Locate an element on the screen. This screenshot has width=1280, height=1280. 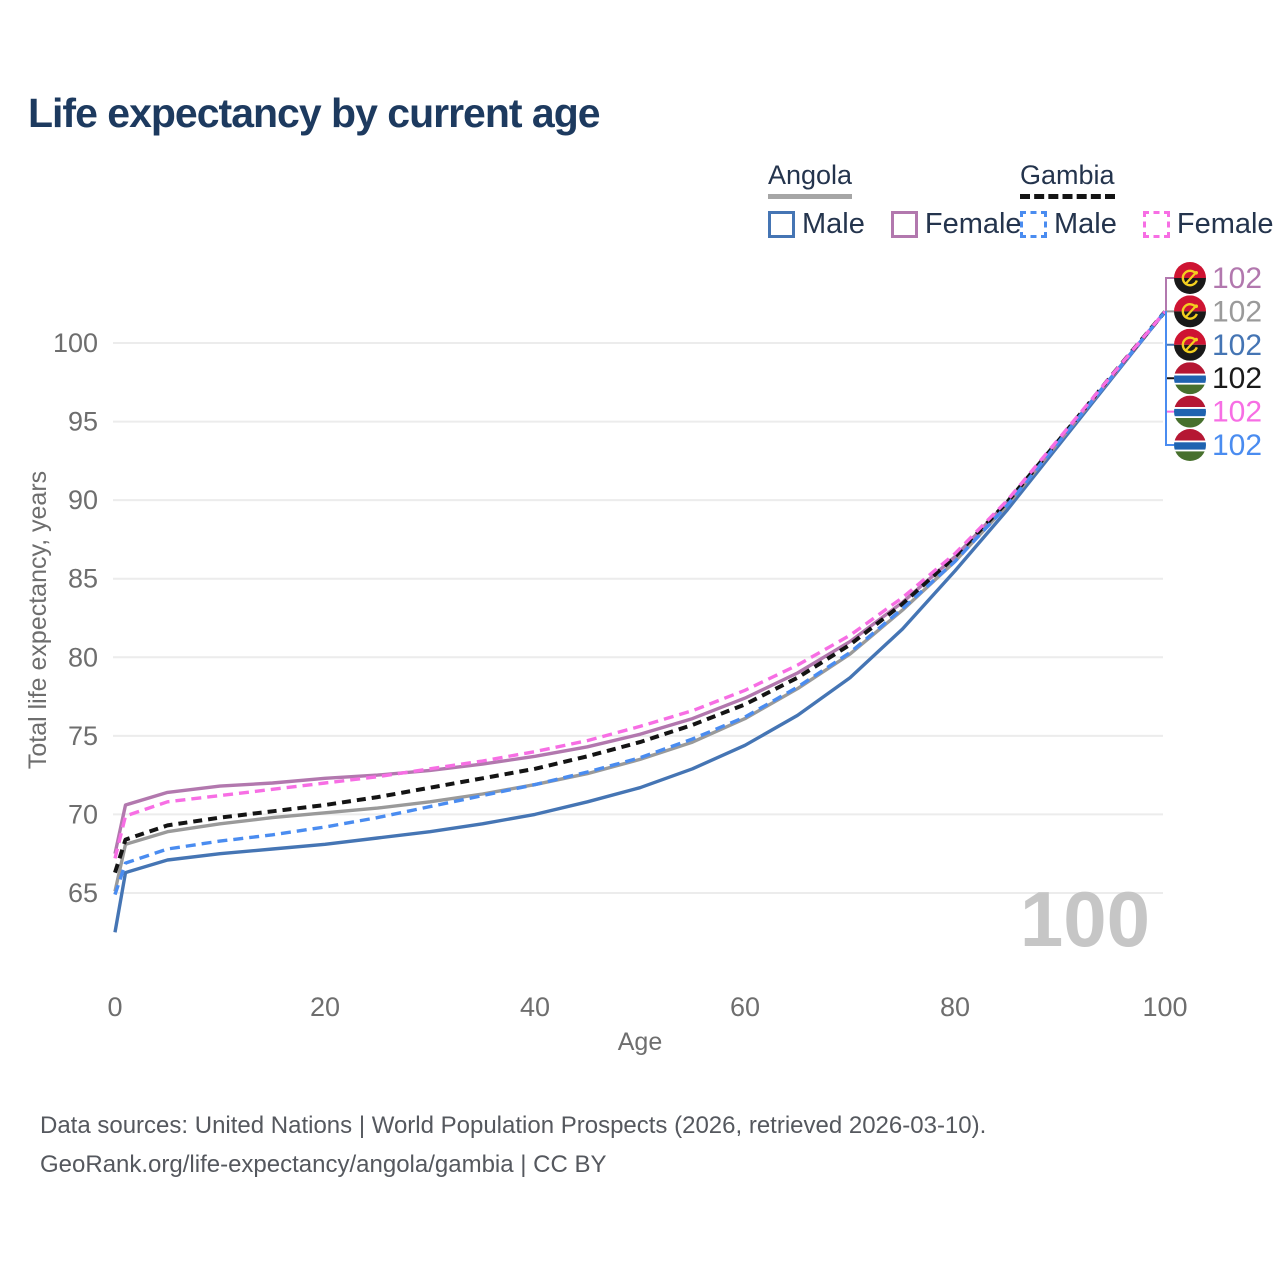
leader-line-angola-female is located at coordinates (1169, 294).